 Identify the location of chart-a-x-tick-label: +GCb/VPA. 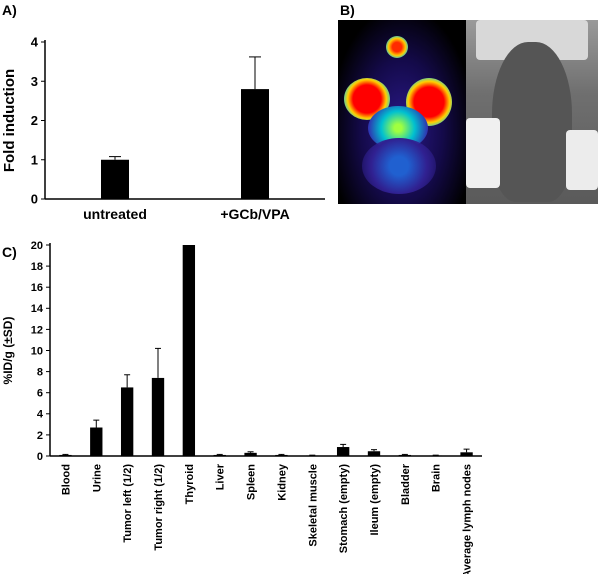
(254, 214).